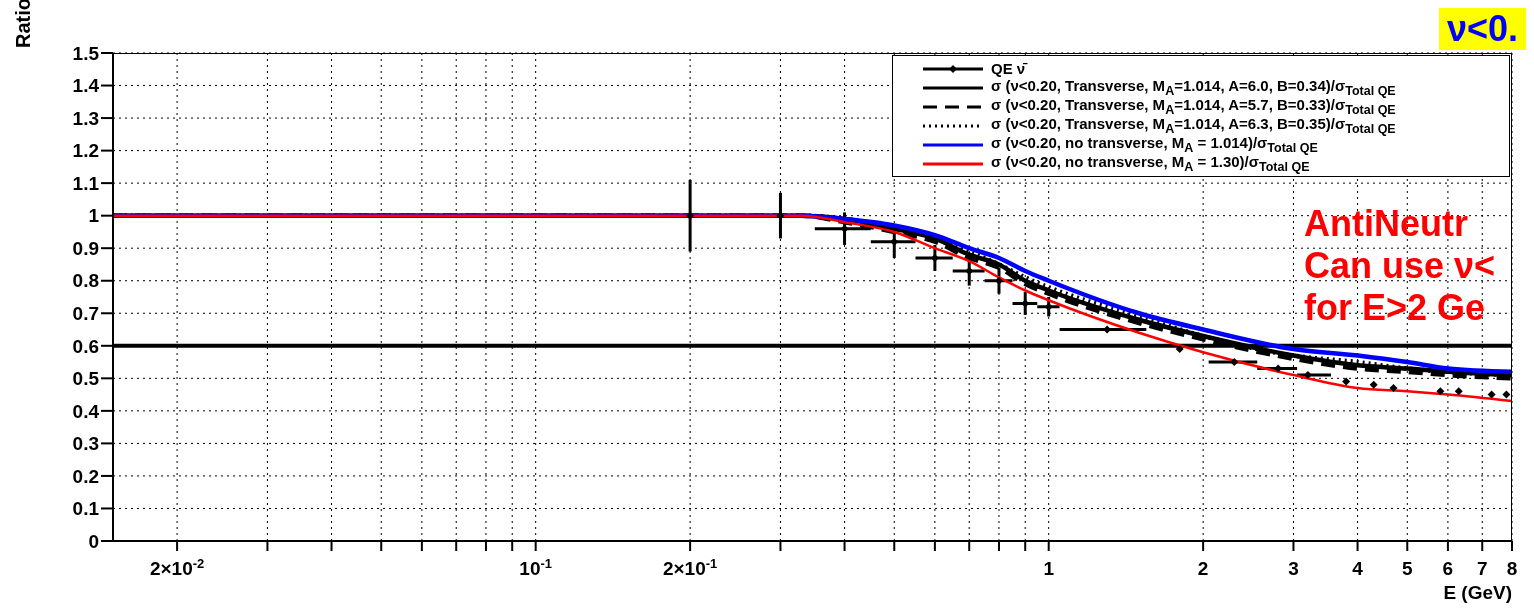  What do you see at coordinates (1154, 144) in the screenshot?
I see `legend-label: σ (ν<0.20, no transverse, M$_{A}$ = 1.014)/σ$_{Total QE}$` at bounding box center [1154, 144].